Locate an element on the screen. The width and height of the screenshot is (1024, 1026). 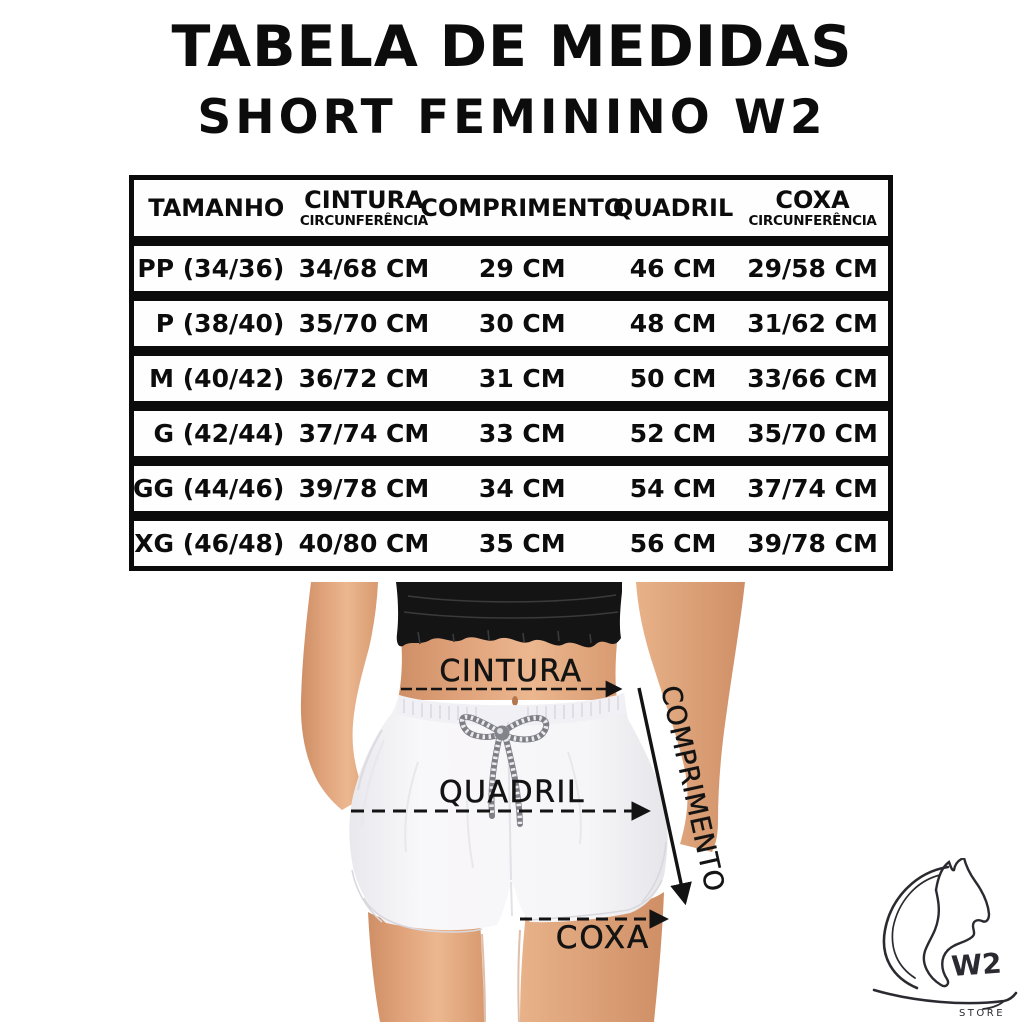
logo-brand-text: W2 is located at coordinates (976, 965).